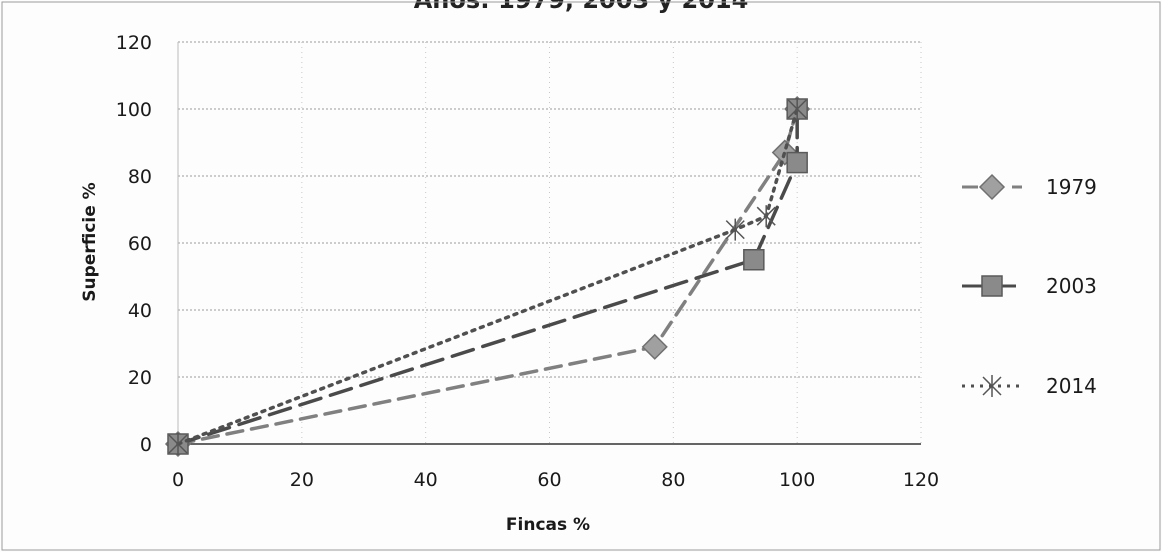 This screenshot has width=1162, height=552. Describe the element at coordinates (921, 480) in the screenshot. I see `x-tick-label-120: 120` at that location.